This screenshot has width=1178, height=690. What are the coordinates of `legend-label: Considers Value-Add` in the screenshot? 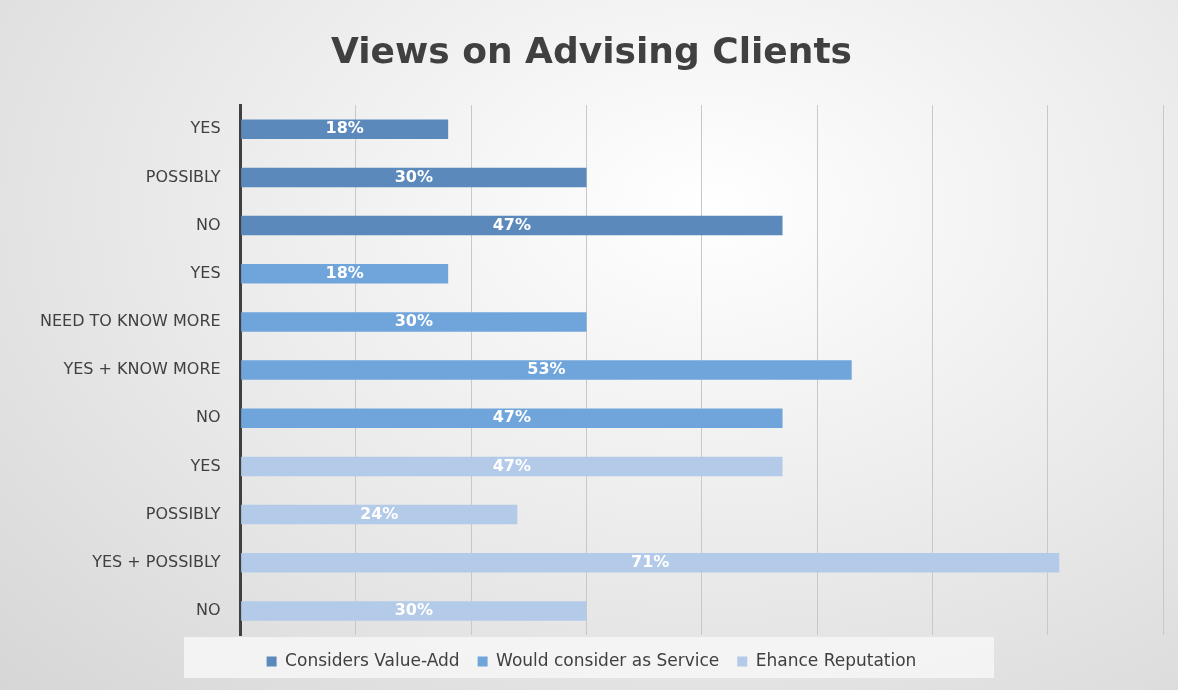 It's located at (372, 659).